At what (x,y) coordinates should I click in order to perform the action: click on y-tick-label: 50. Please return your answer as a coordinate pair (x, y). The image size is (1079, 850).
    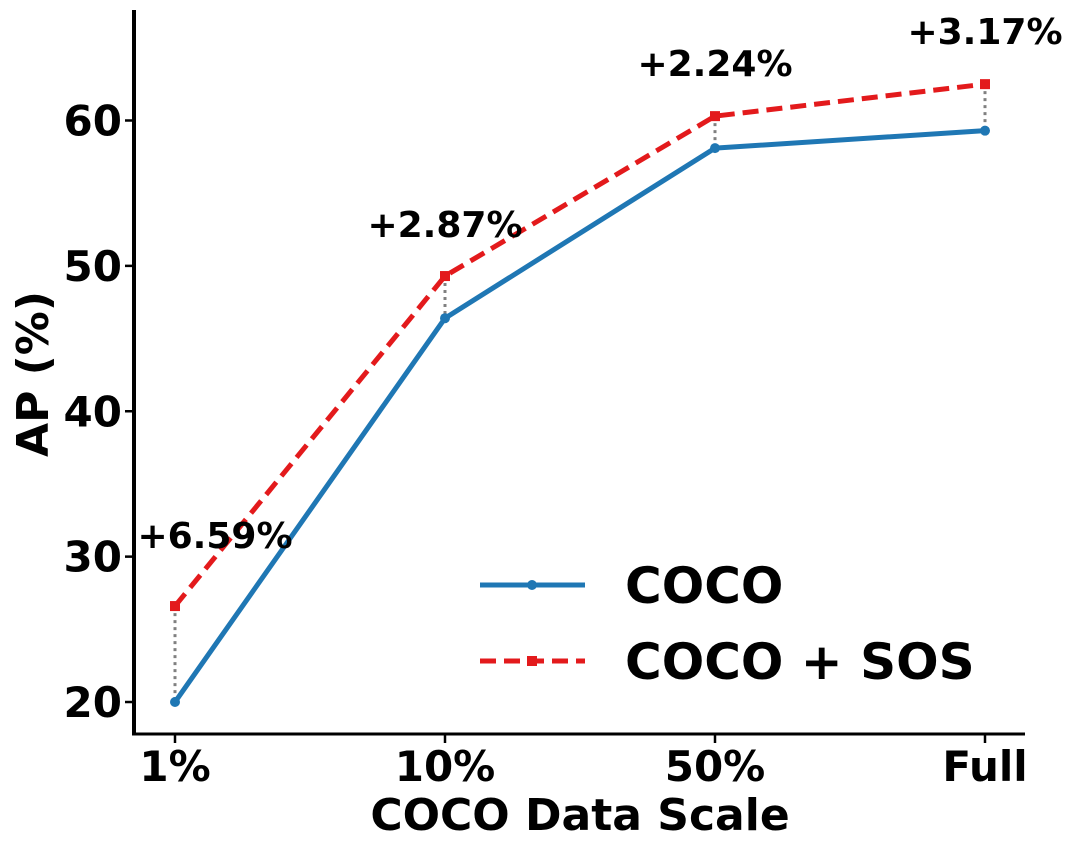
    Looking at the image, I should click on (93, 266).